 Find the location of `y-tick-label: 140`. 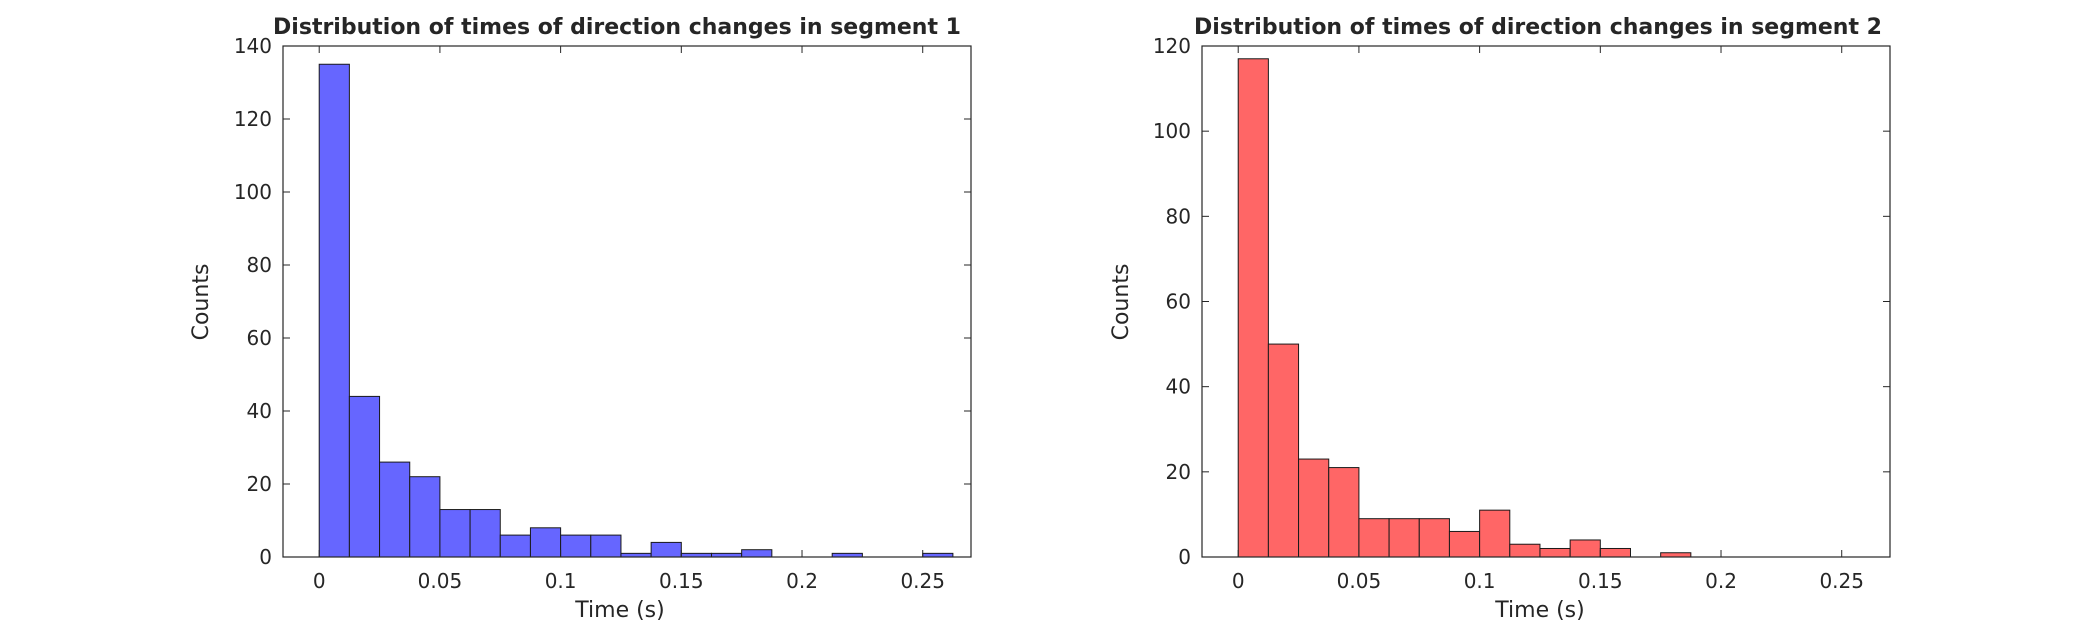

y-tick-label: 140 is located at coordinates (253, 46).